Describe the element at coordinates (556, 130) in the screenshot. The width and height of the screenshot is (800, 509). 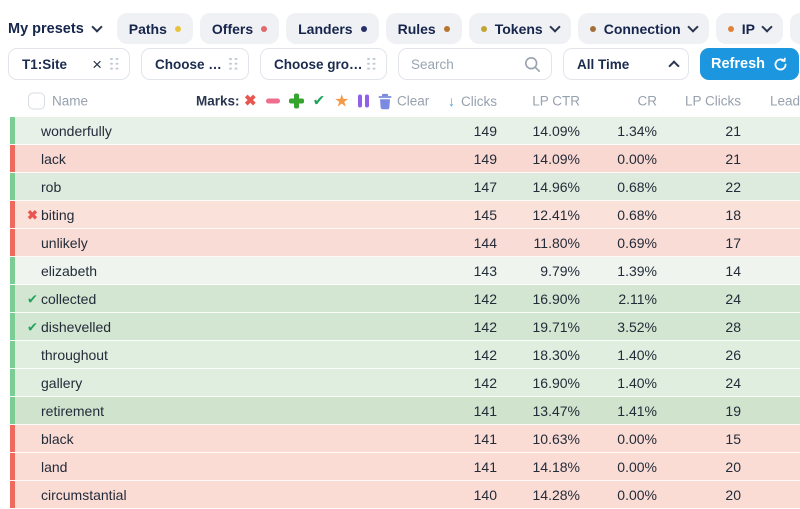
I see `cell-lp-ctr: 14.09%` at that location.